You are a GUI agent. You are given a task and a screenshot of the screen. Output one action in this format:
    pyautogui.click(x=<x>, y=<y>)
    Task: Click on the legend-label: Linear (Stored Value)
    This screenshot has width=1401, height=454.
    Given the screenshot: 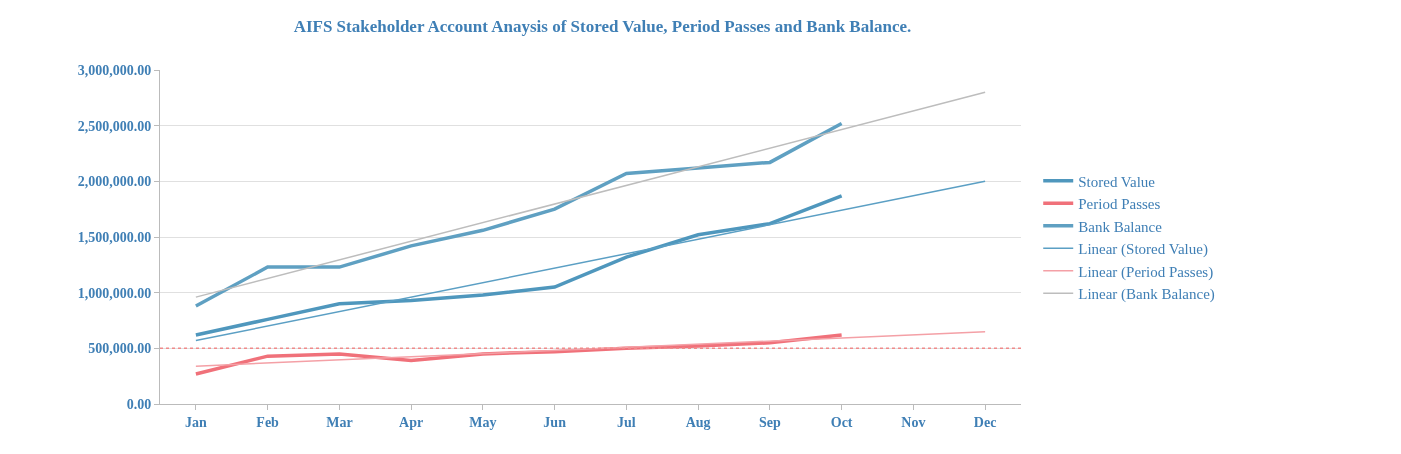 What is the action you would take?
    pyautogui.click(x=1143, y=250)
    